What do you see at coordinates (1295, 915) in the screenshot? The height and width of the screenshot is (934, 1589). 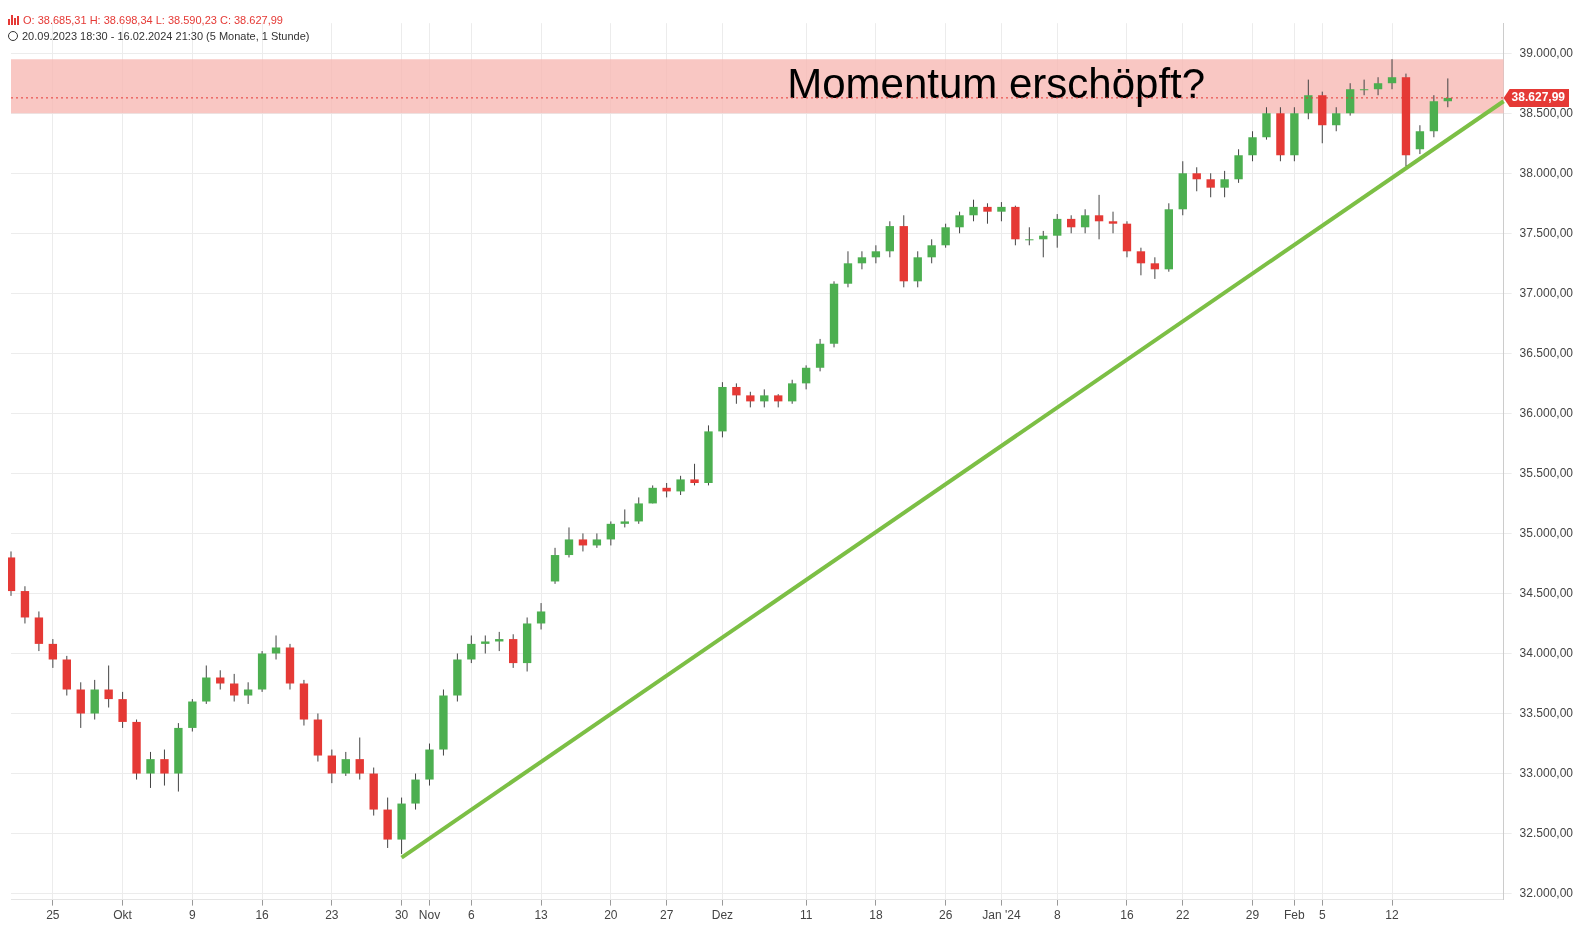 I see `x-tick-label: Feb` at bounding box center [1295, 915].